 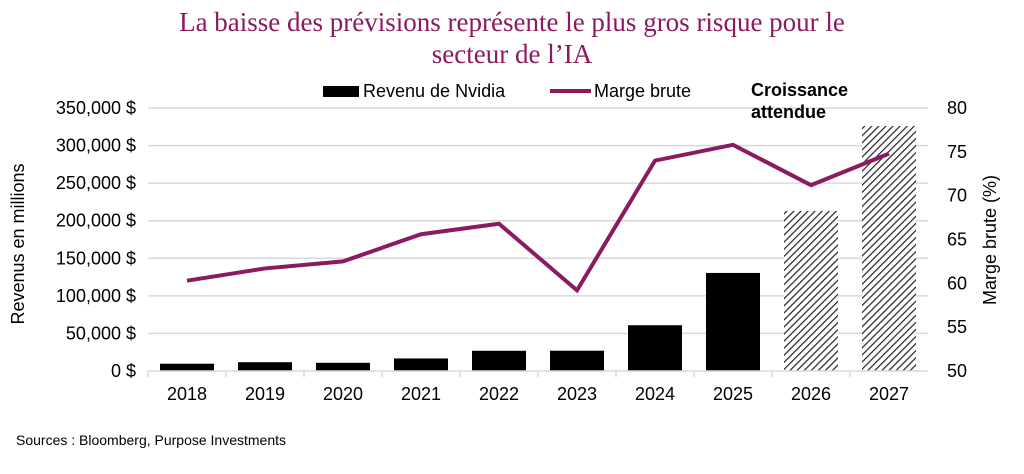 What do you see at coordinates (499, 394) in the screenshot?
I see `x-tick-2022: 2022` at bounding box center [499, 394].